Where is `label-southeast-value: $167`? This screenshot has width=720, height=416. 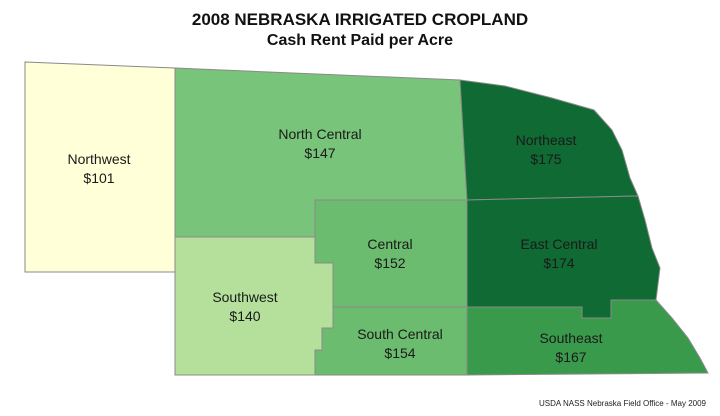
label-southeast-value: $167 is located at coordinates (570, 357).